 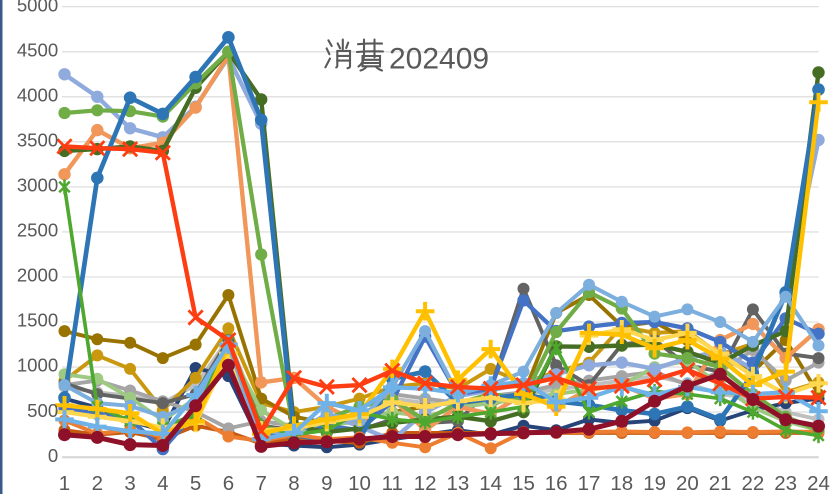 I want to click on svg-text: 2500, so click(x=37, y=230).